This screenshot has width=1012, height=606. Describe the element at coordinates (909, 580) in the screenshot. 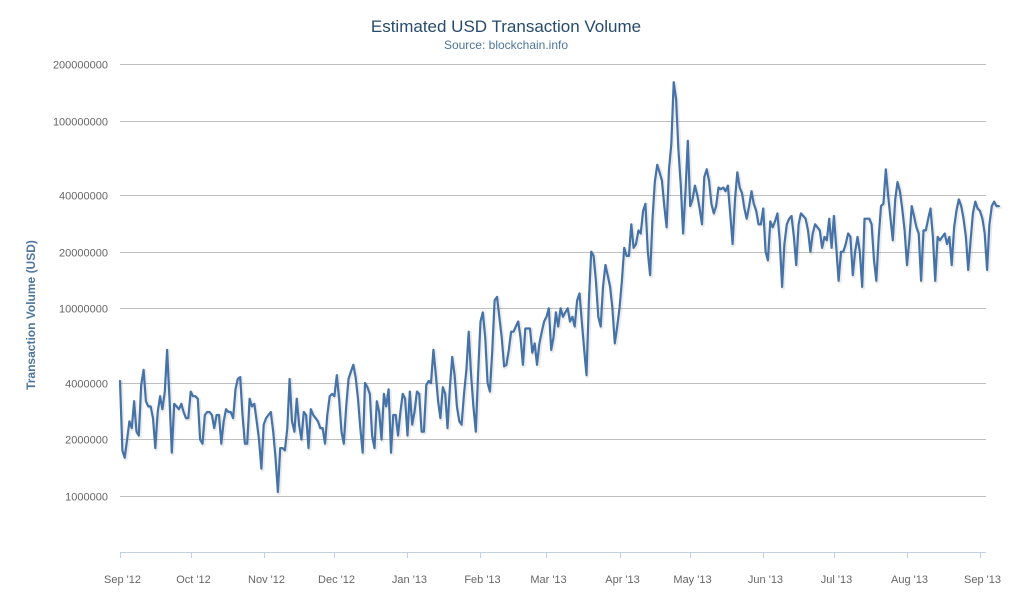

I see `x-tick-label: Aug '13` at that location.